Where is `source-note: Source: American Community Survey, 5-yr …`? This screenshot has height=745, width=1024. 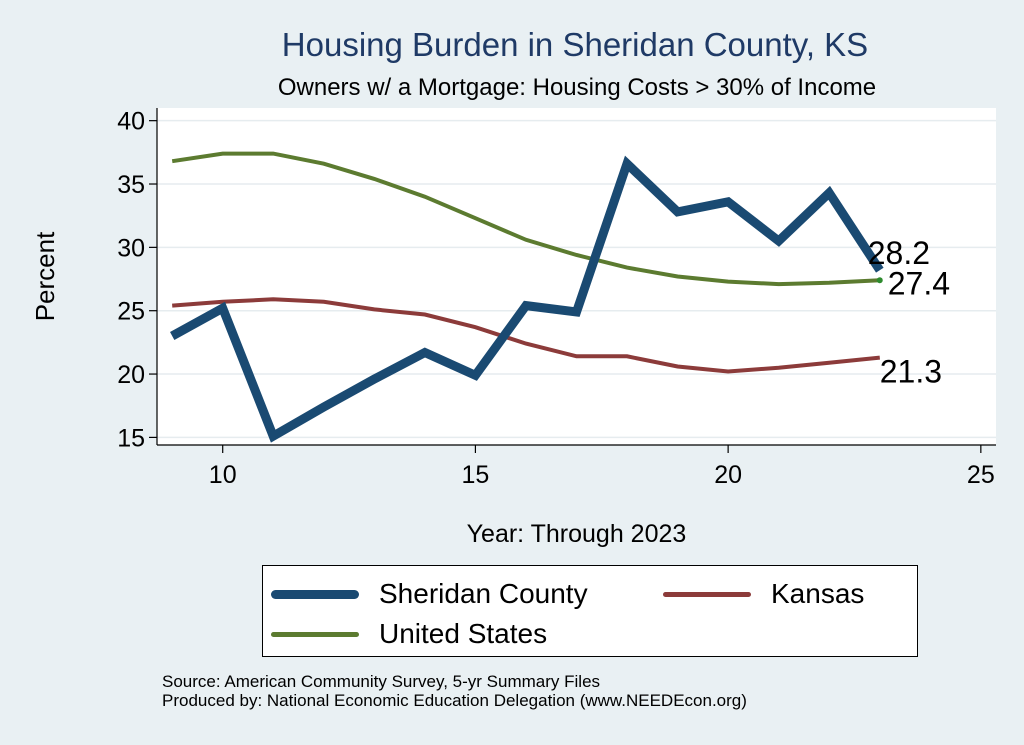
source-note: Source: American Community Survey, 5-yr … is located at coordinates (381, 681).